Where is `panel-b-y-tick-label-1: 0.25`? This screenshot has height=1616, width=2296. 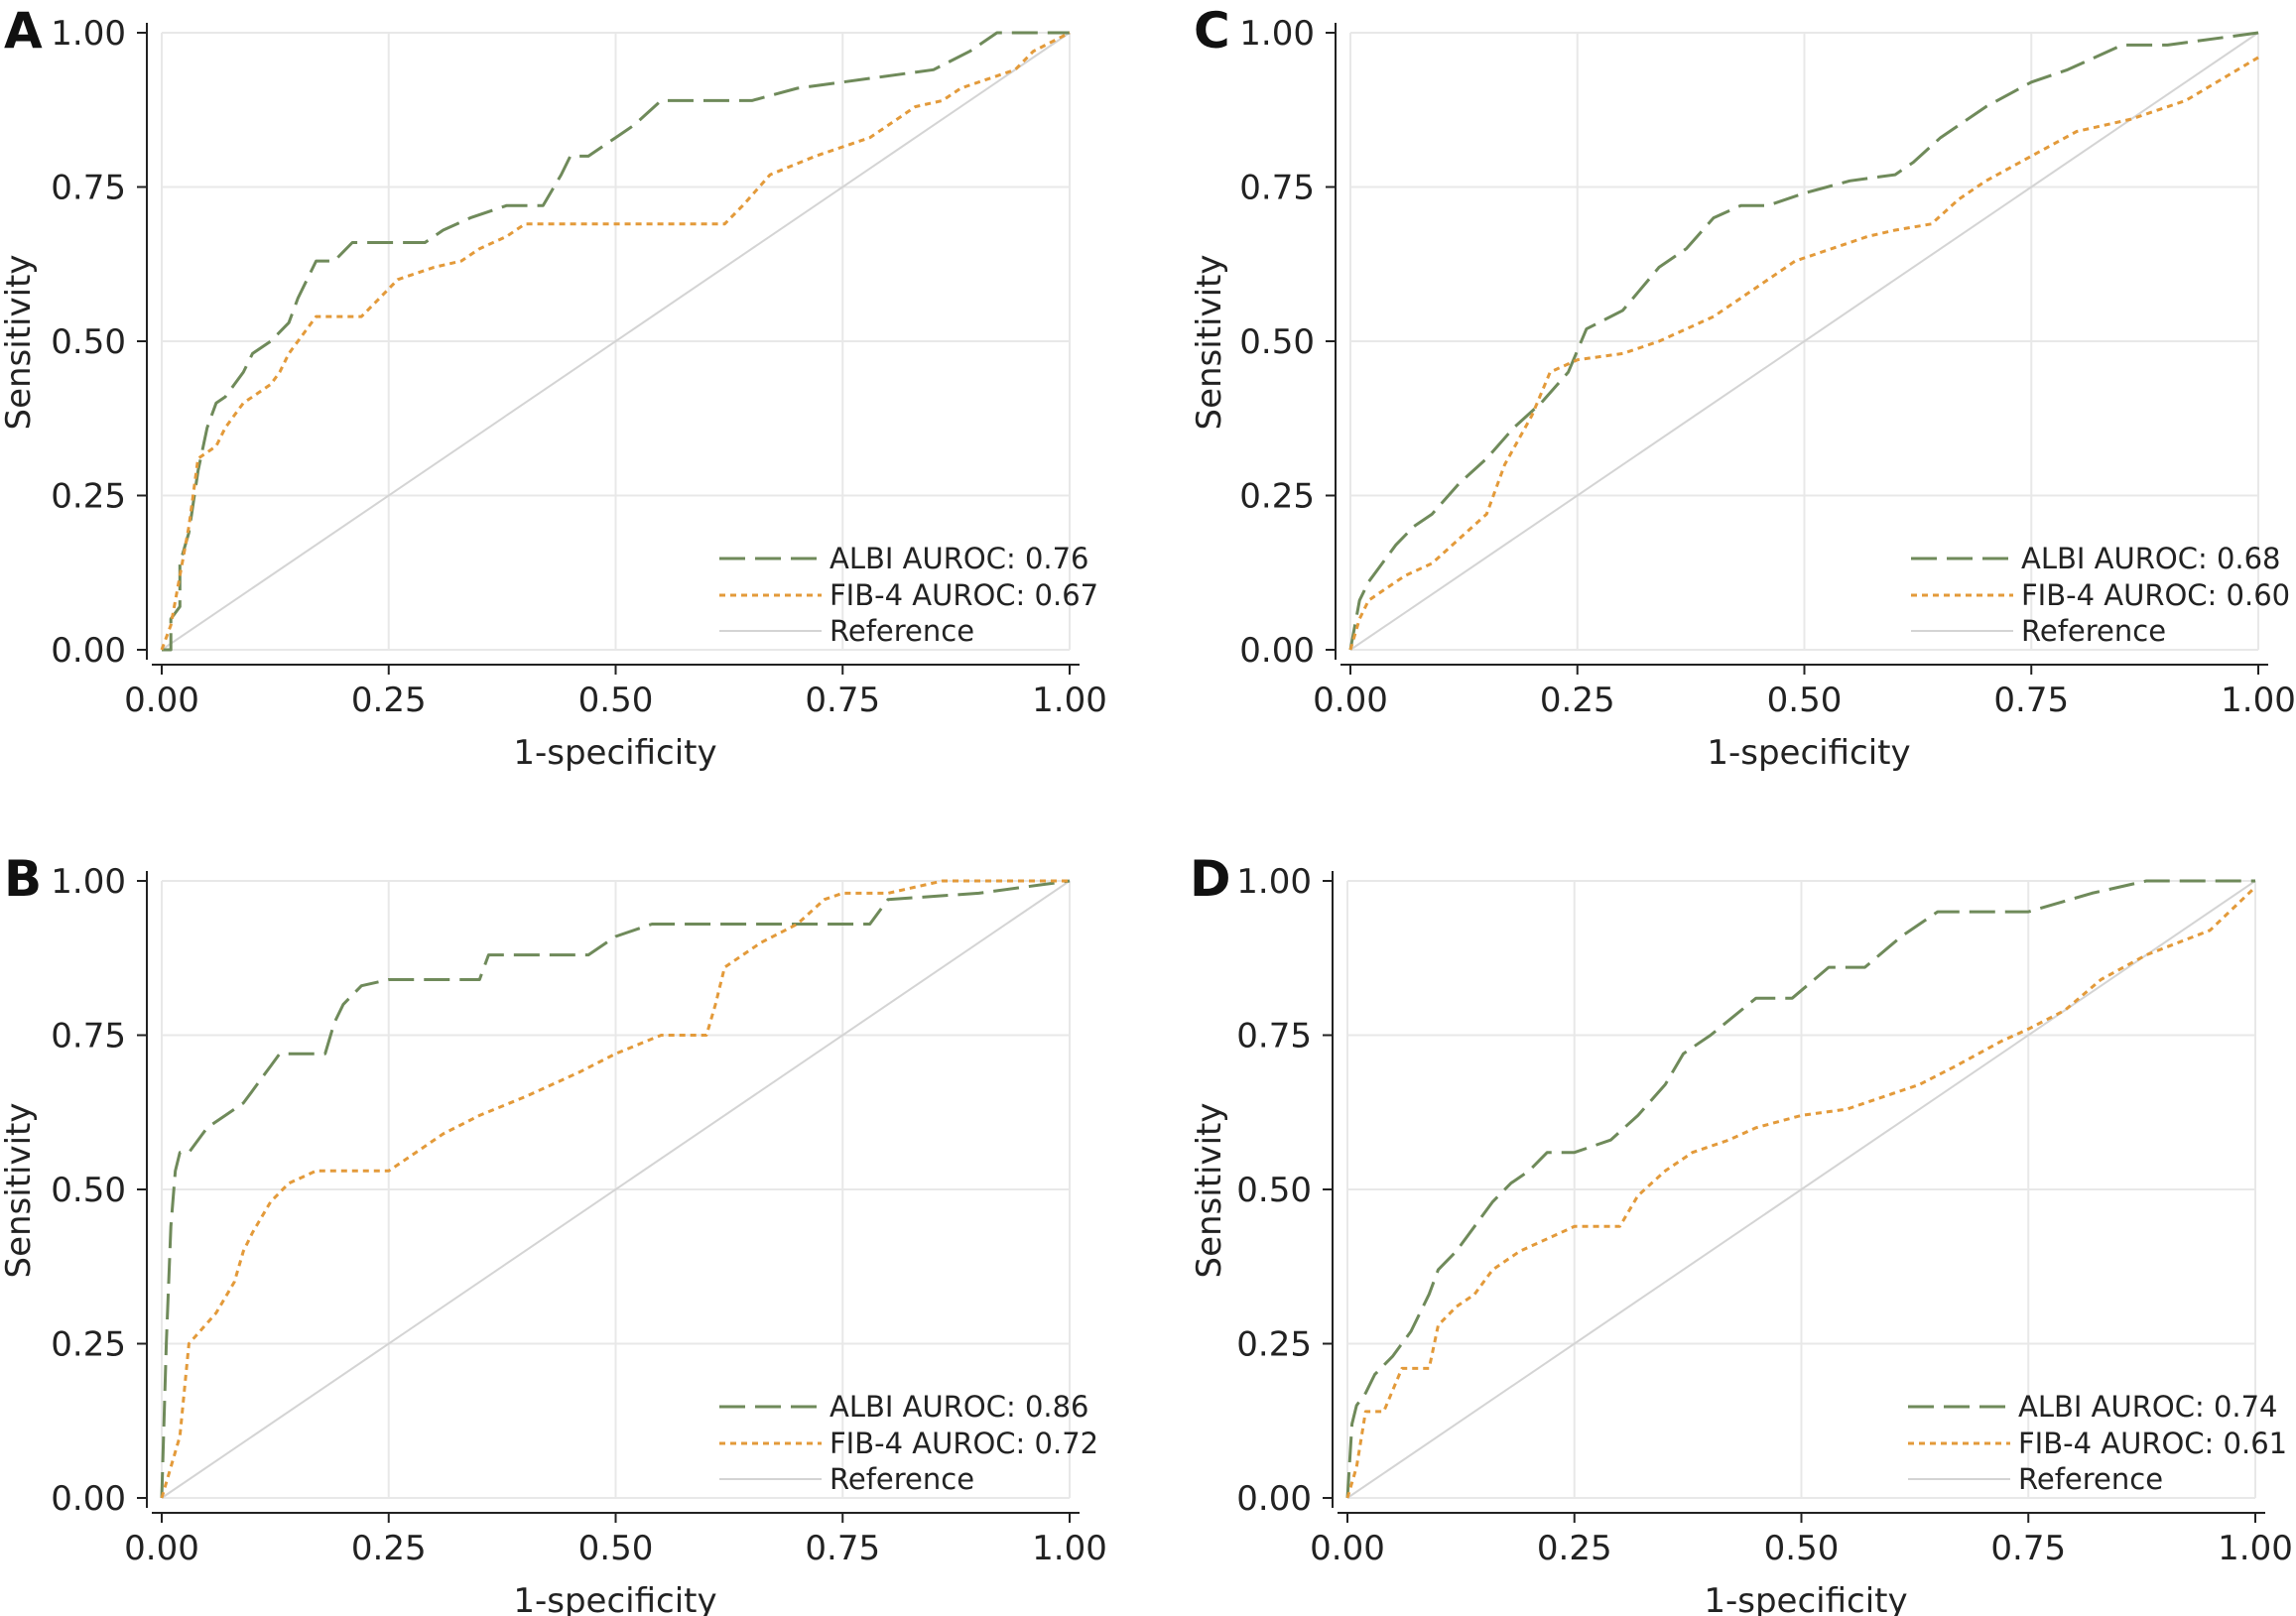 panel-b-y-tick-label-1: 0.25 is located at coordinates (88, 1345).